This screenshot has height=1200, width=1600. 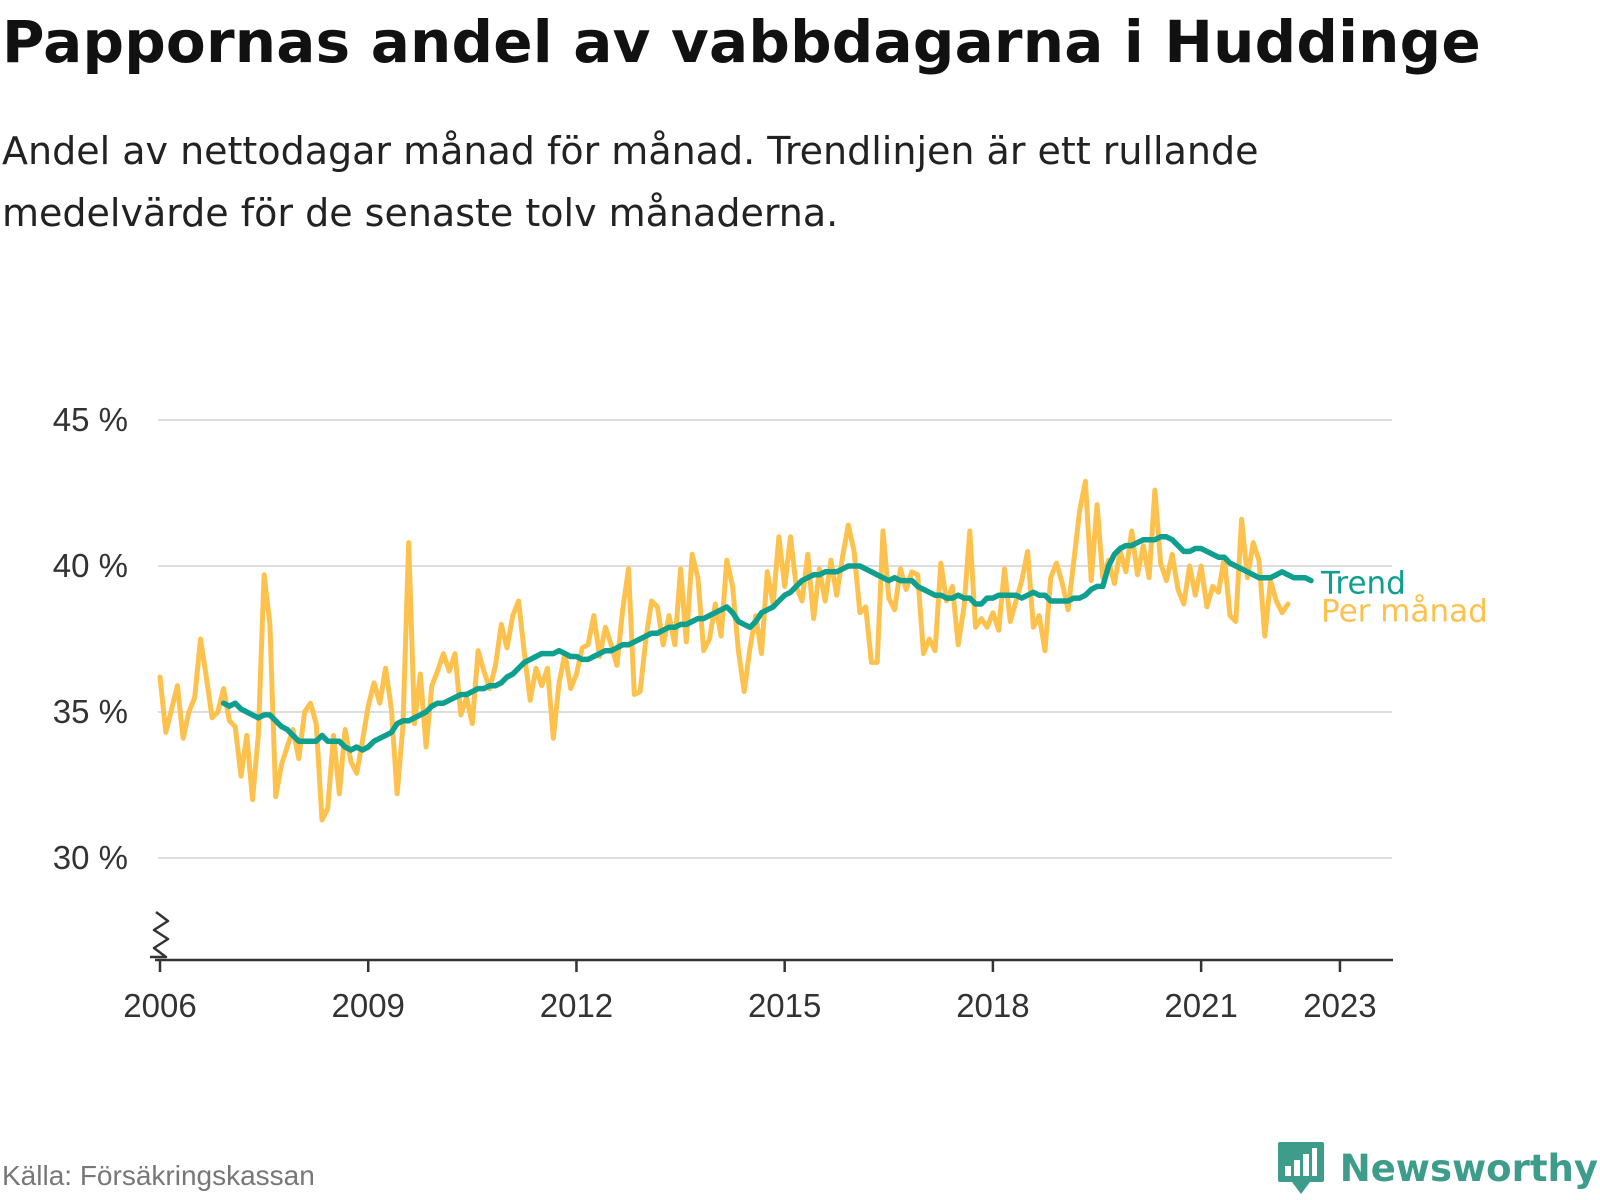 I want to click on x-axis-ticks: 2006 2009 2012 2015 2018 2021 2023, so click(x=750, y=992).